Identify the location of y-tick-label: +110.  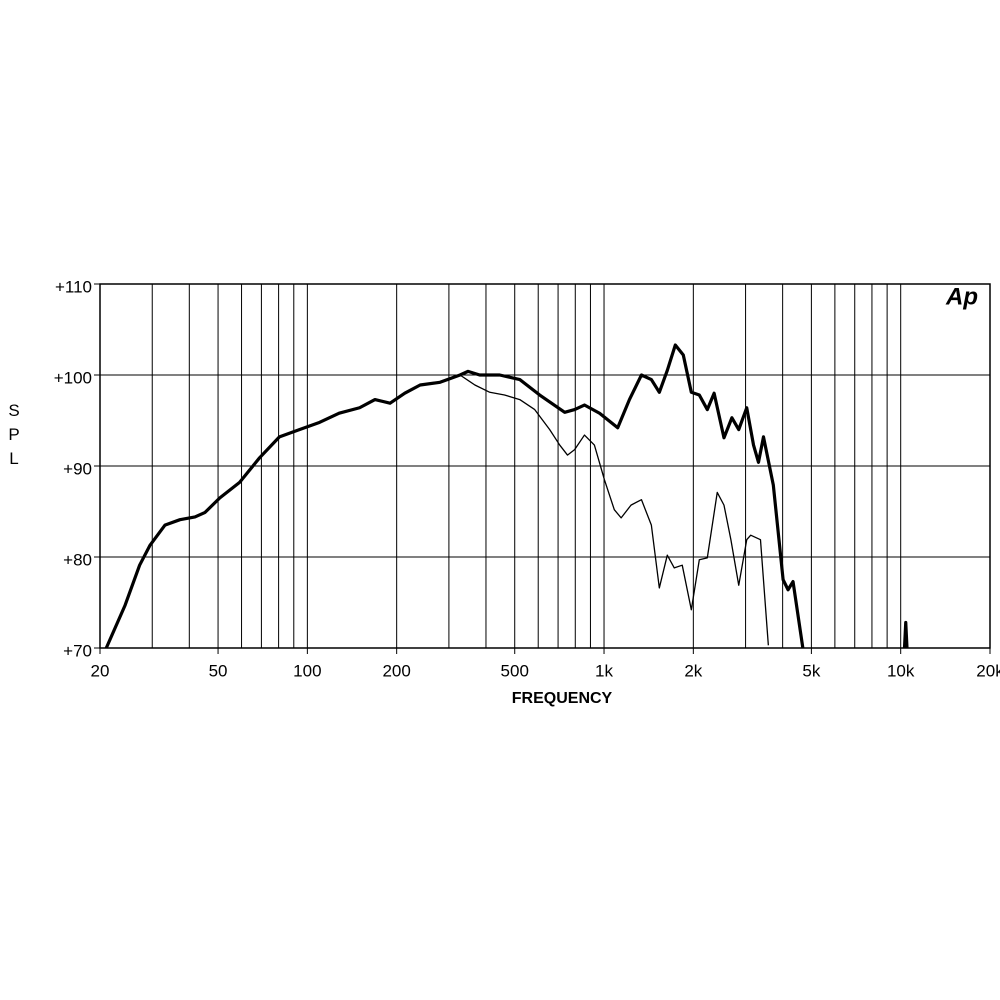
(73, 286).